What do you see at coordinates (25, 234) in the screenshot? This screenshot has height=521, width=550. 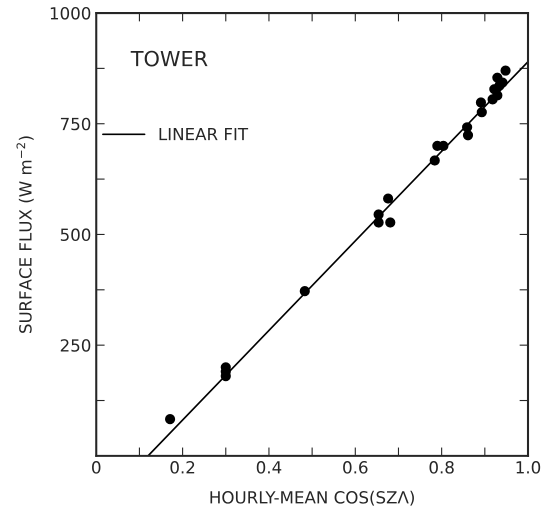 I see `y-axis-title: SURFACE FLUX (W m$^{−2}$)` at bounding box center [25, 234].